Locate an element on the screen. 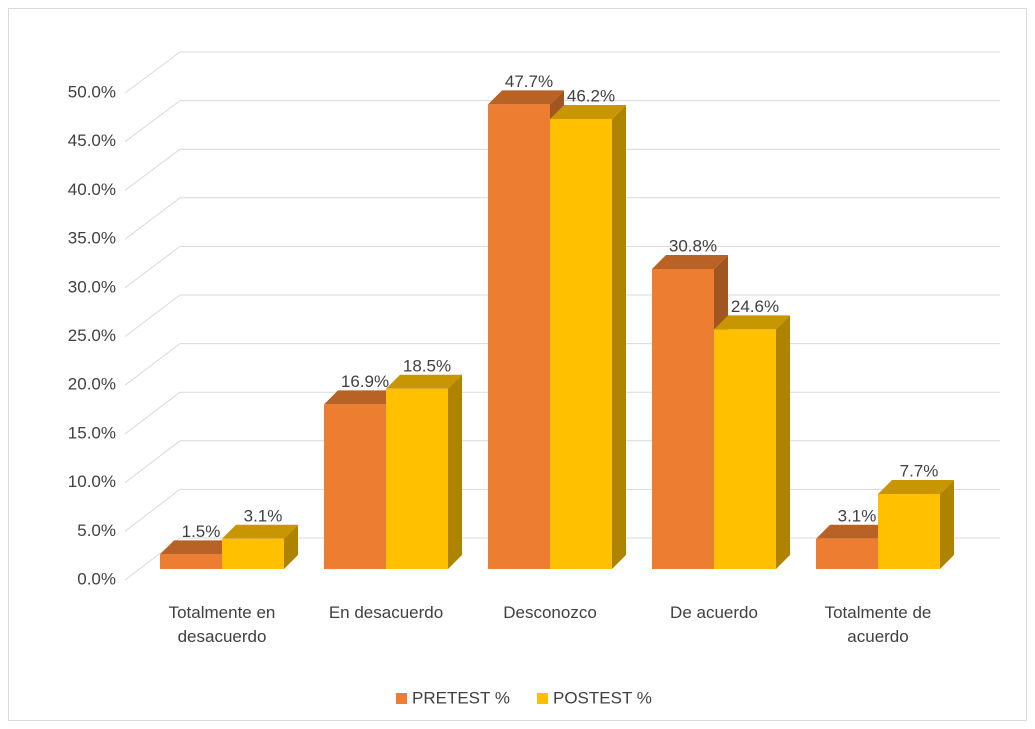  data-label: 18.5% is located at coordinates (427, 365).